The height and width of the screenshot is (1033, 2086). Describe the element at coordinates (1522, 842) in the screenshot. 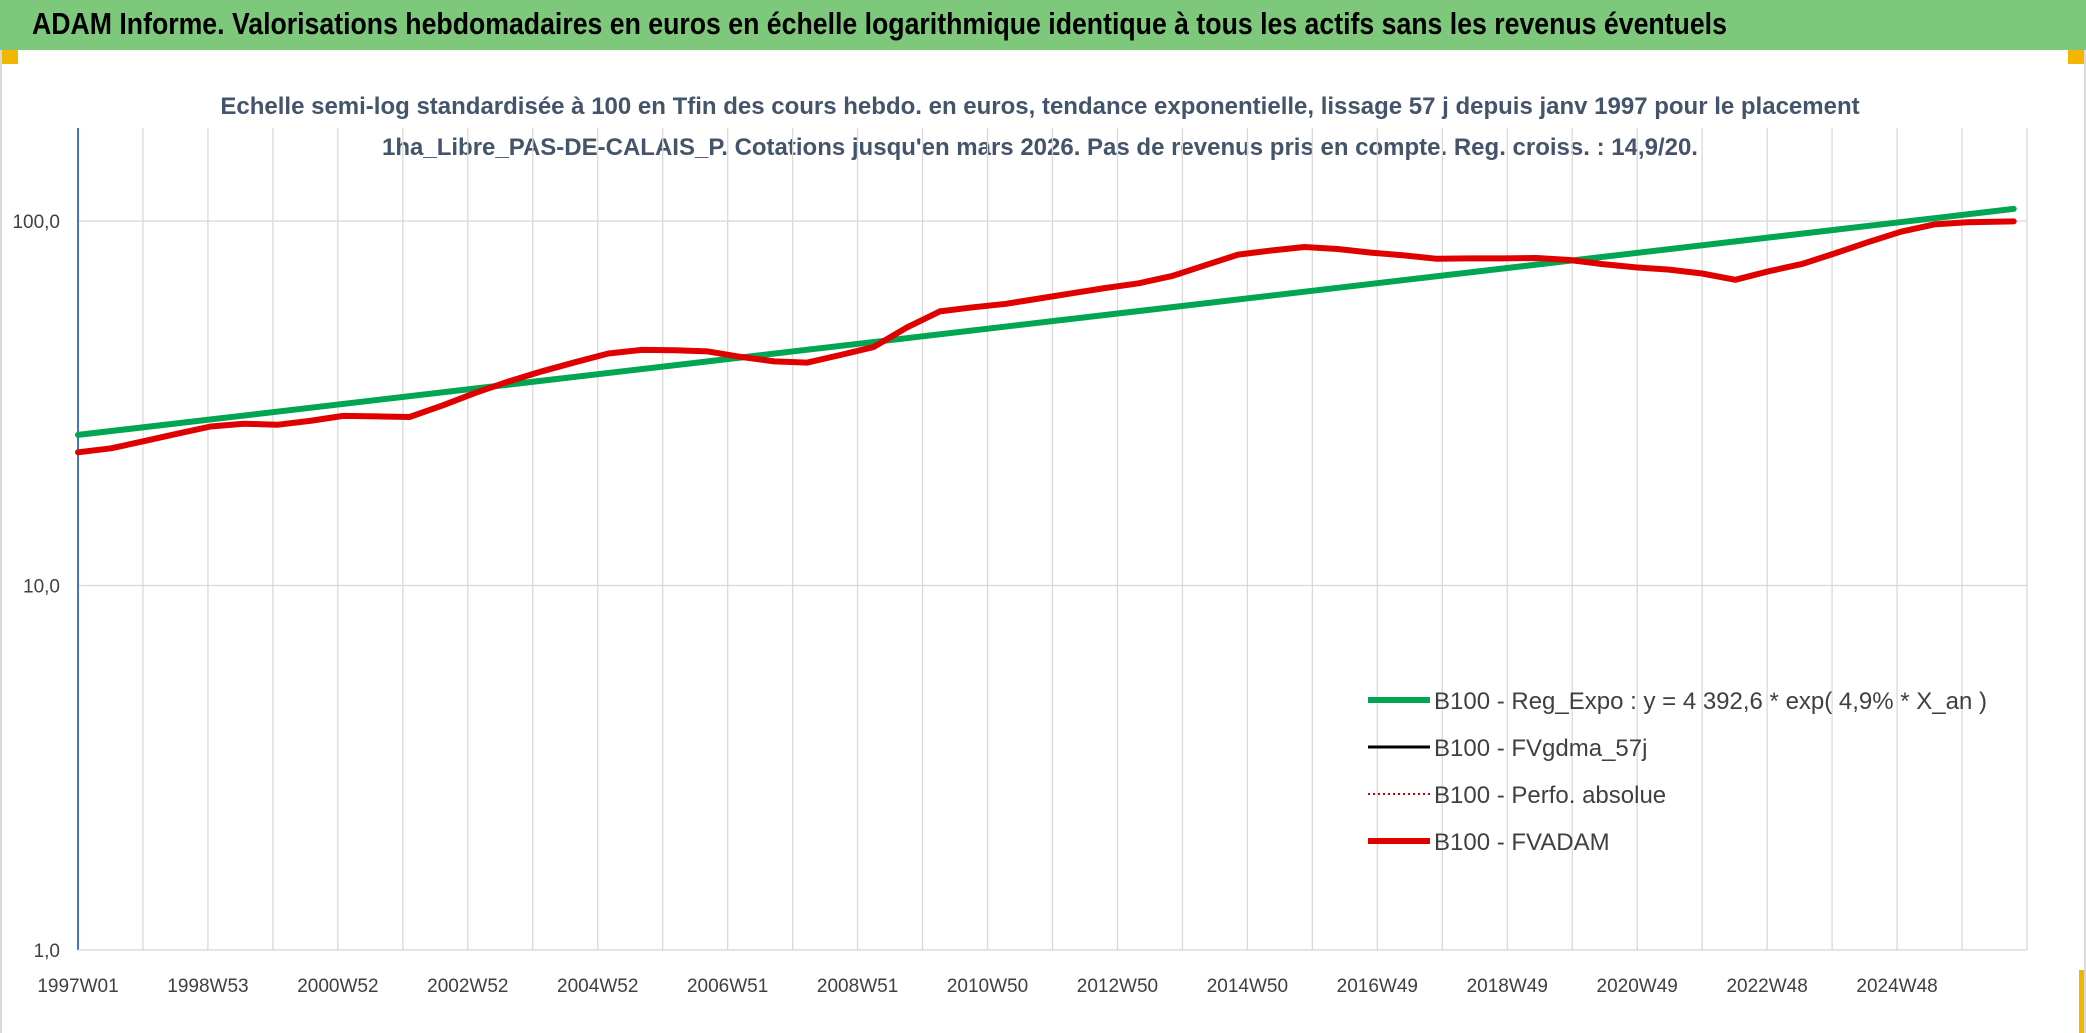

I see `legend-label-3: B100 - FVADAM` at that location.